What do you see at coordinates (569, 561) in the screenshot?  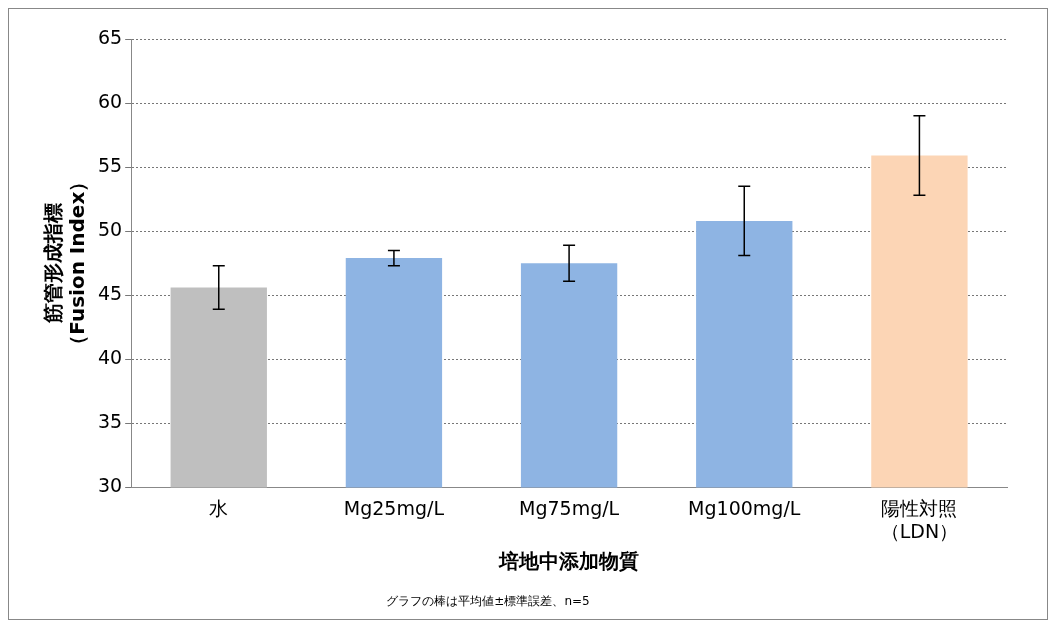 I see `x-axis-title: 培地中添加物質` at bounding box center [569, 561].